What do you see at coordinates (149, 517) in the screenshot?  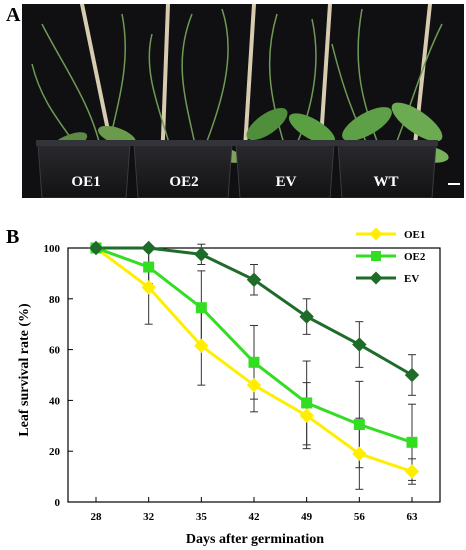 I see `x-tick-label: 32` at bounding box center [149, 517].